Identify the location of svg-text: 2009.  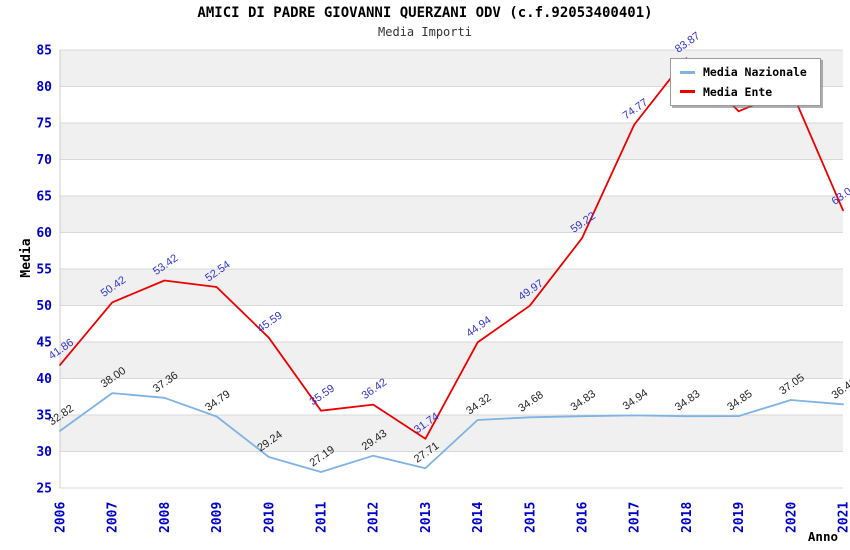
(217, 517).